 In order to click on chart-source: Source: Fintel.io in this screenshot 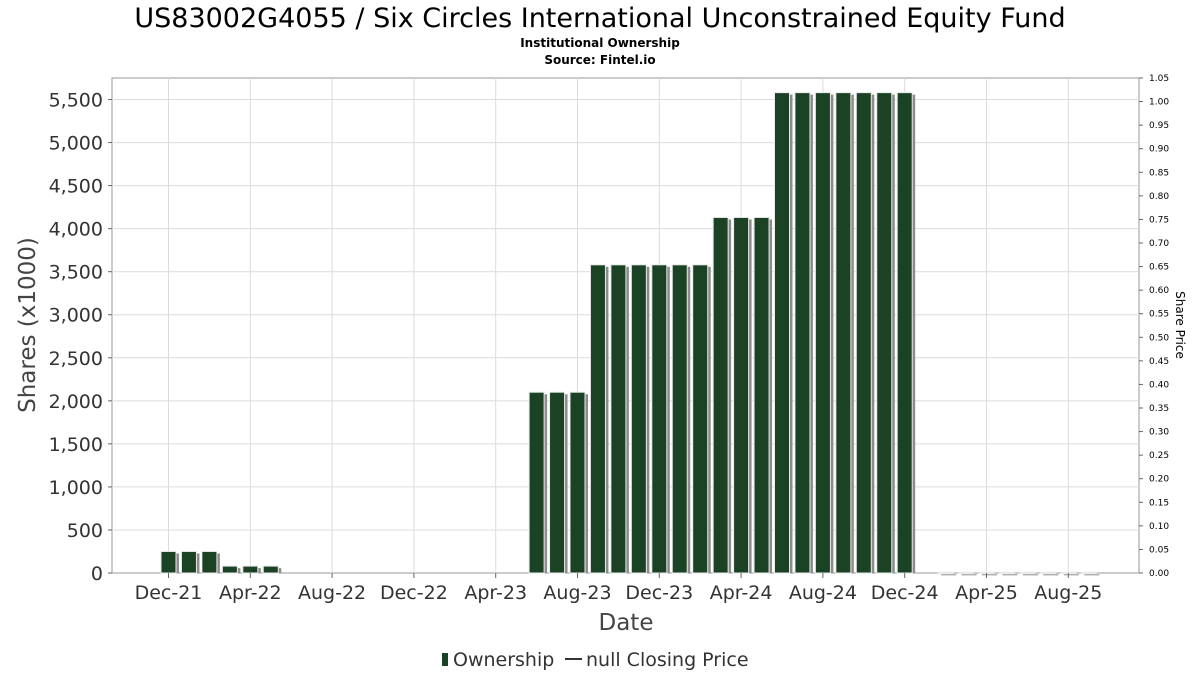, I will do `click(599, 60)`.